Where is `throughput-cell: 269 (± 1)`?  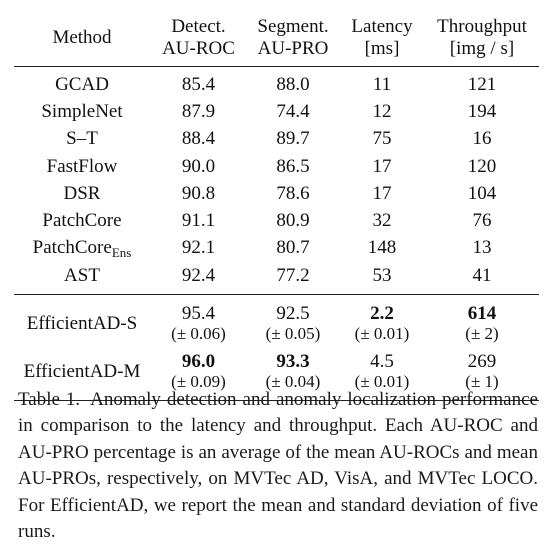
throughput-cell: 269 (± 1) is located at coordinates (482, 372).